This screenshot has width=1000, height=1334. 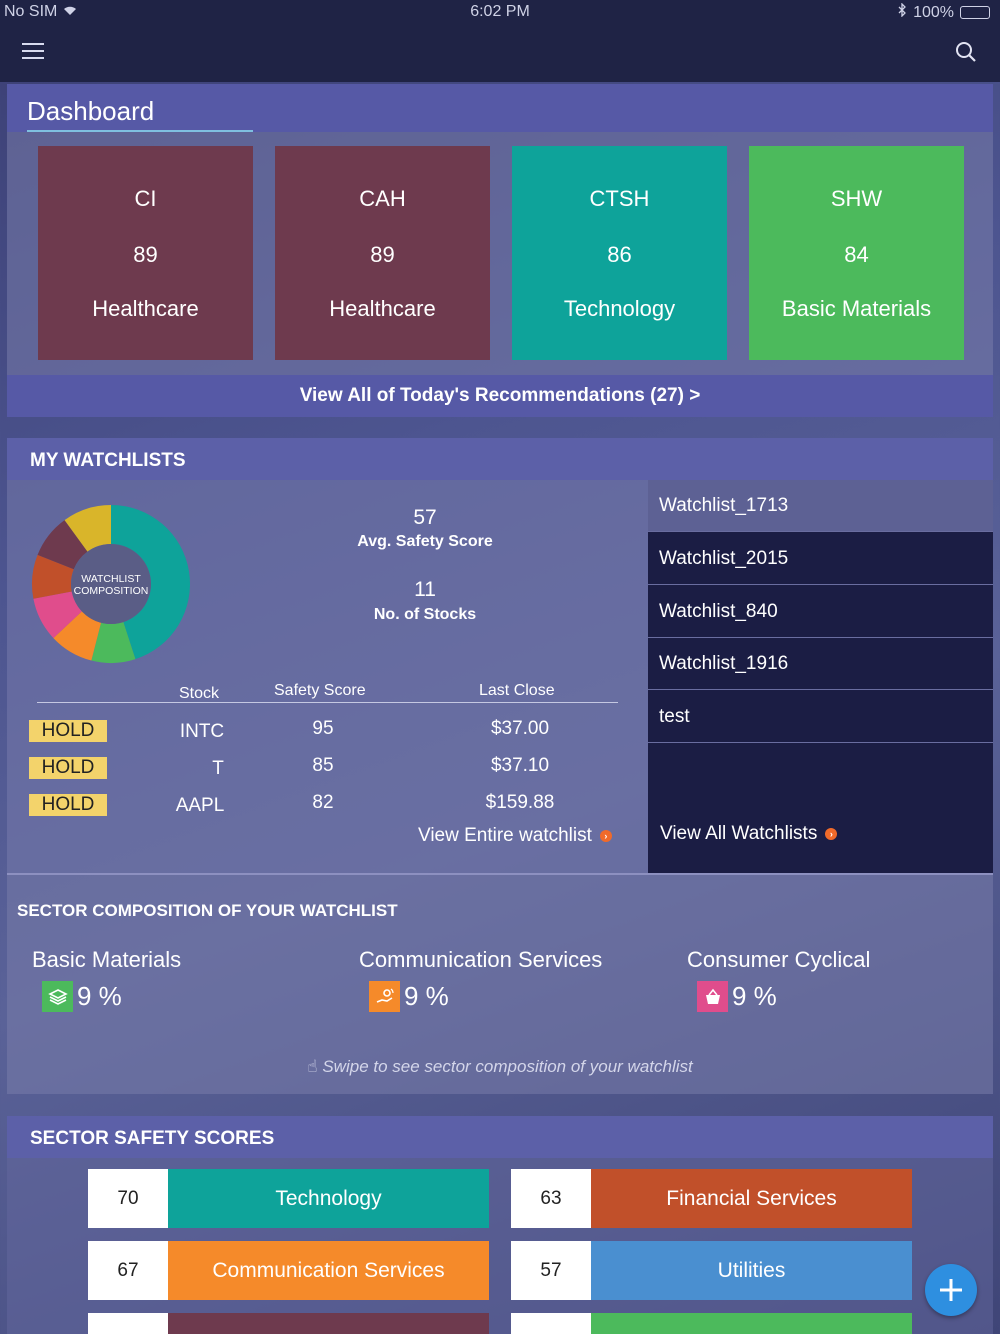 I want to click on recommendation-tile-ci: CI 89 Healthcare, so click(x=145, y=253).